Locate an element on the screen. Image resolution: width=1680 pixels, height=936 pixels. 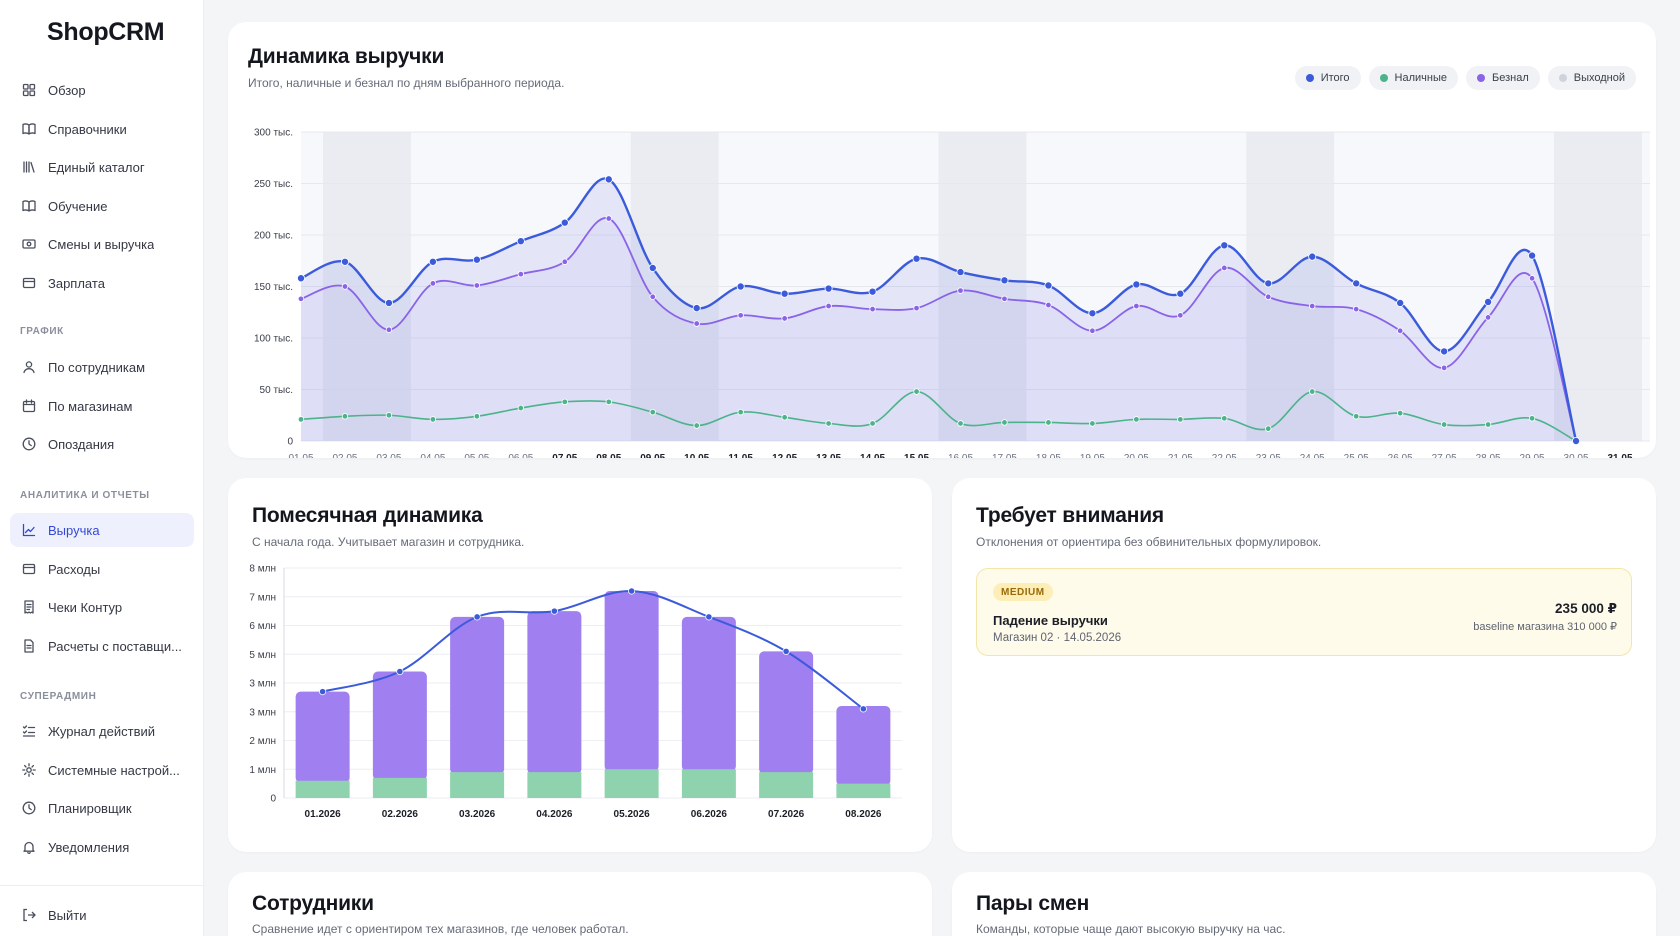
x-tick-label: 15.05 is located at coordinates (916, 455).